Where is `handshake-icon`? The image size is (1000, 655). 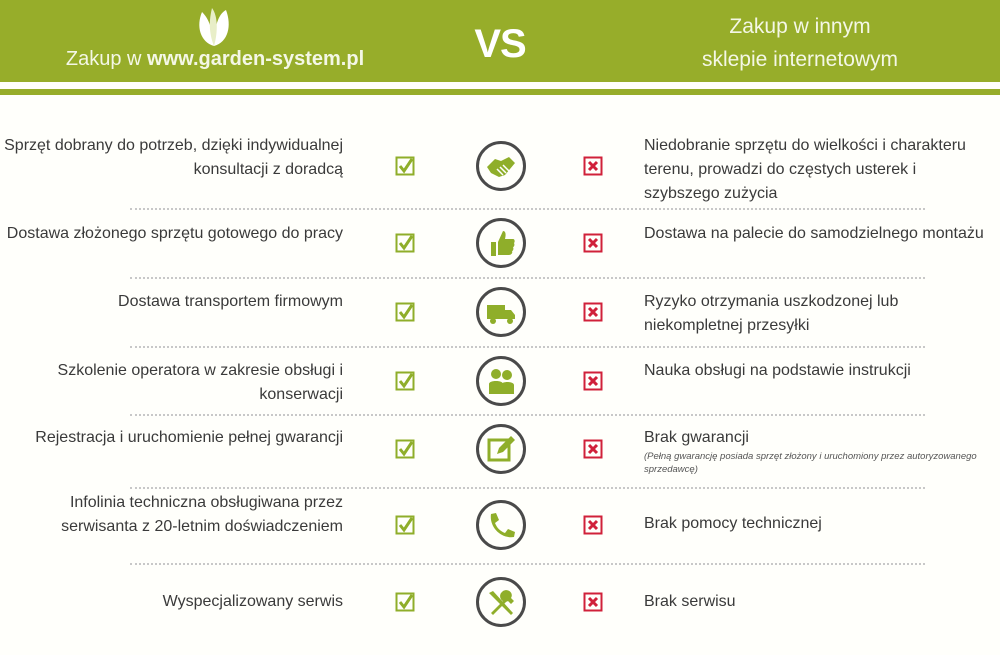 handshake-icon is located at coordinates (501, 167).